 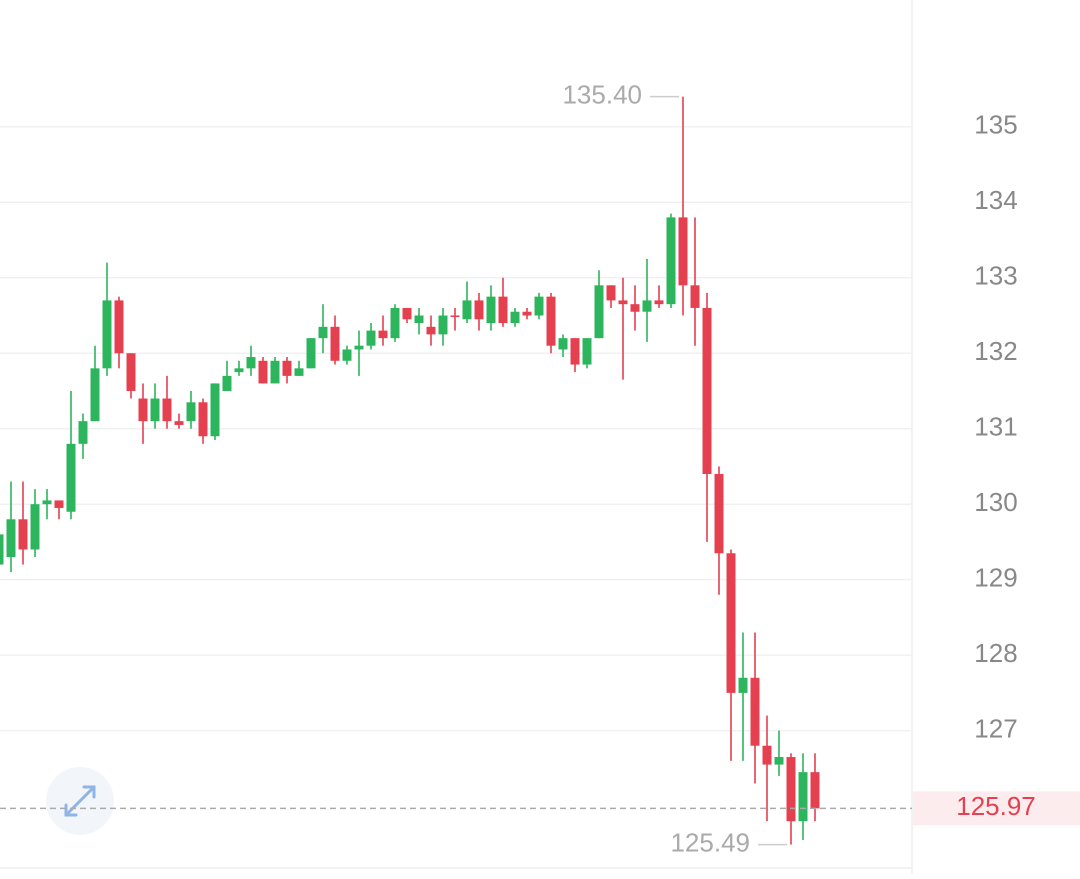 I want to click on last-price-label: 125.97, so click(x=996, y=806).